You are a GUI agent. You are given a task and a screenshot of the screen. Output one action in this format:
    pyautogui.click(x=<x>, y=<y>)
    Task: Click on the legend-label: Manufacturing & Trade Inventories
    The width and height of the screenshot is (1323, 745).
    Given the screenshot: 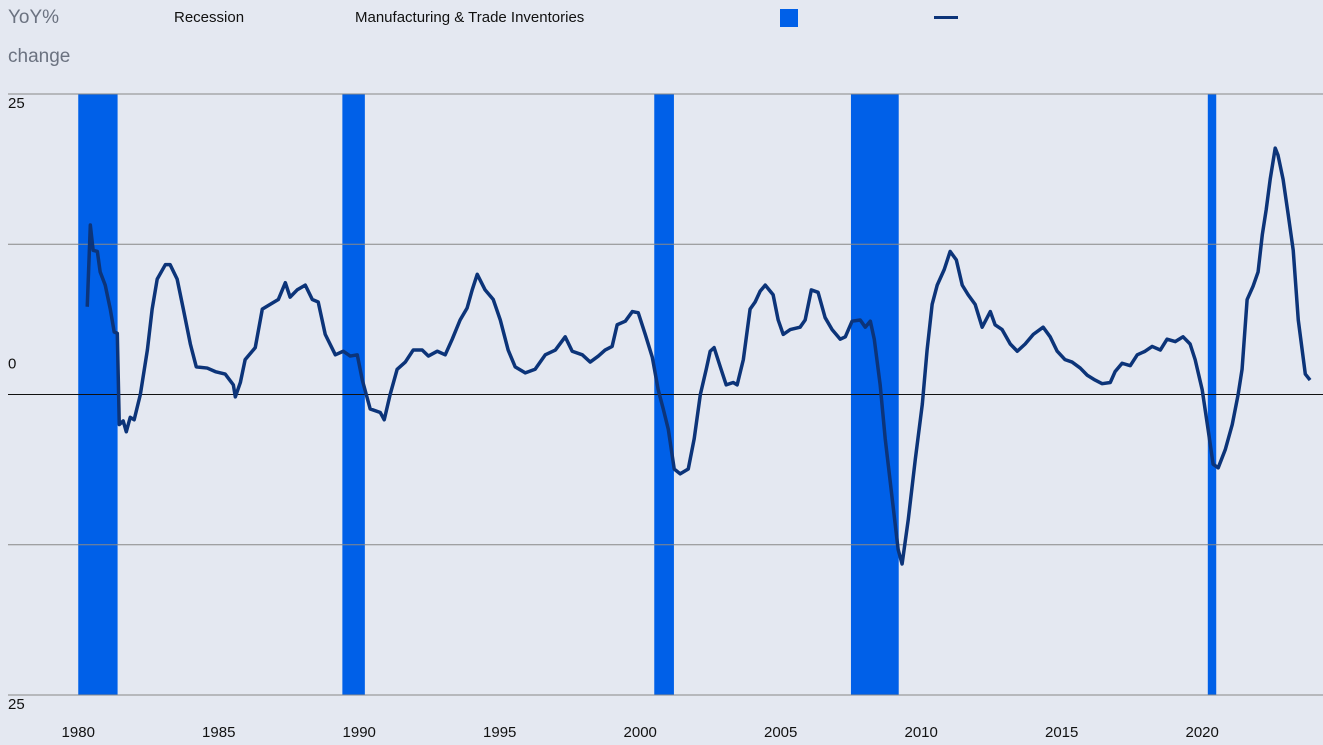 What is the action you would take?
    pyautogui.click(x=469, y=17)
    